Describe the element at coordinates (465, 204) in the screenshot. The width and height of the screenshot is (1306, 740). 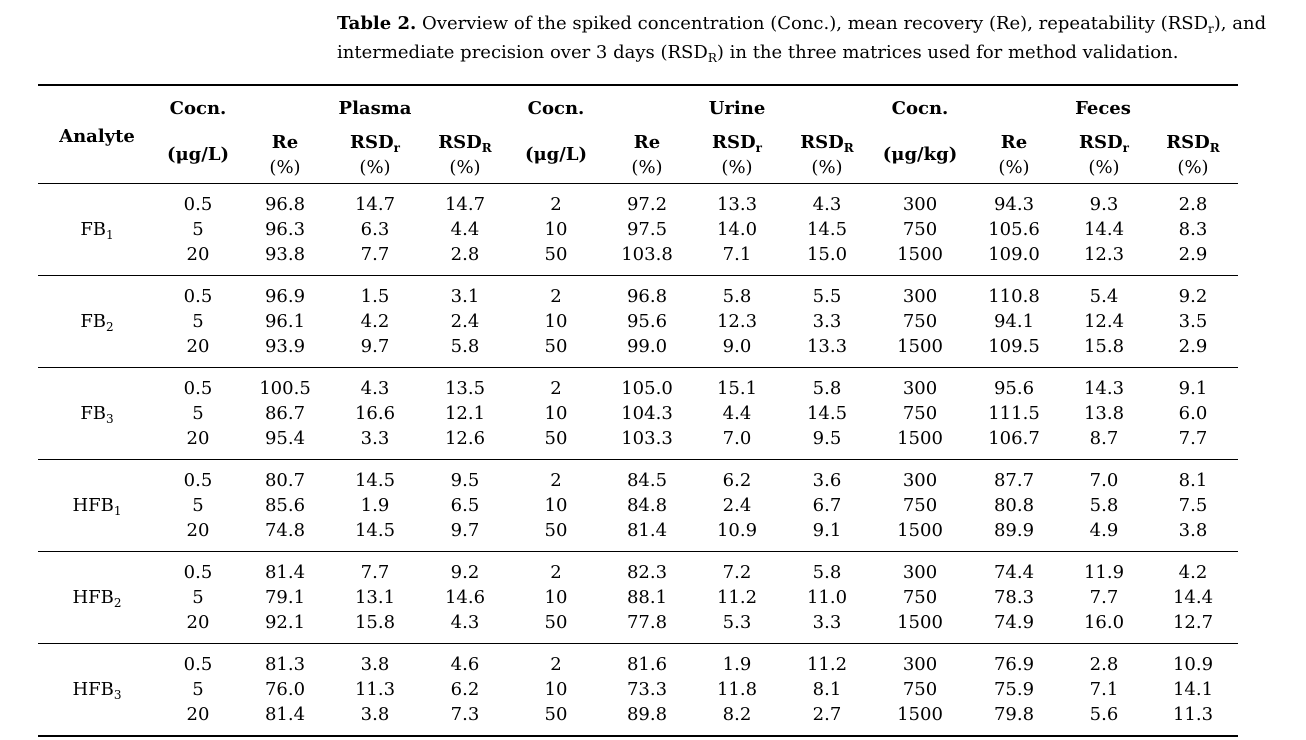
I see `table-value: 14.7` at that location.